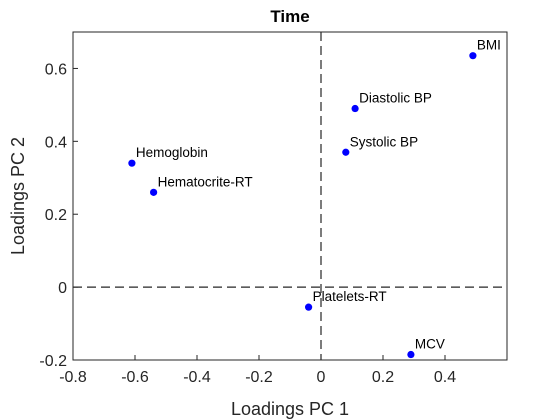  What do you see at coordinates (289, 16) in the screenshot?
I see `chart-title: Time` at bounding box center [289, 16].